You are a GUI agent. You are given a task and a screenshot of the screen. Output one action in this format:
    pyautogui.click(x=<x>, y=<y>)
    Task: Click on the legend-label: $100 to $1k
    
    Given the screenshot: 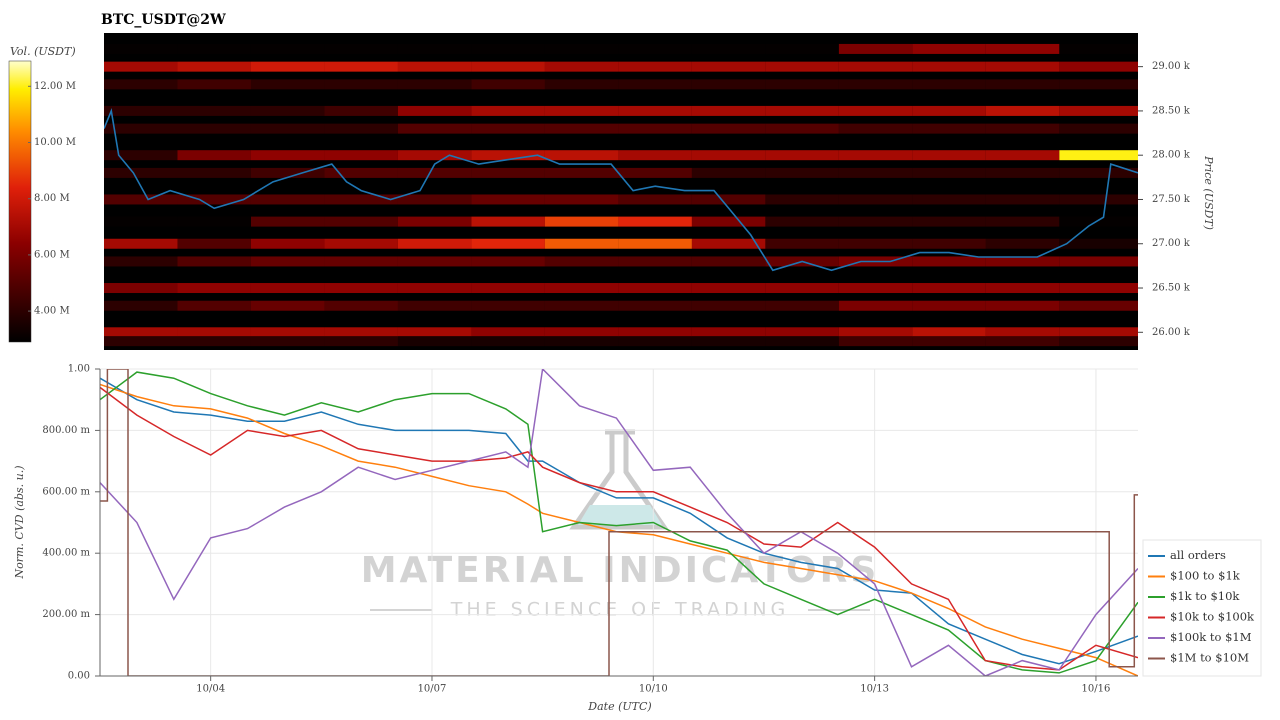 What is the action you would take?
    pyautogui.click(x=1205, y=576)
    